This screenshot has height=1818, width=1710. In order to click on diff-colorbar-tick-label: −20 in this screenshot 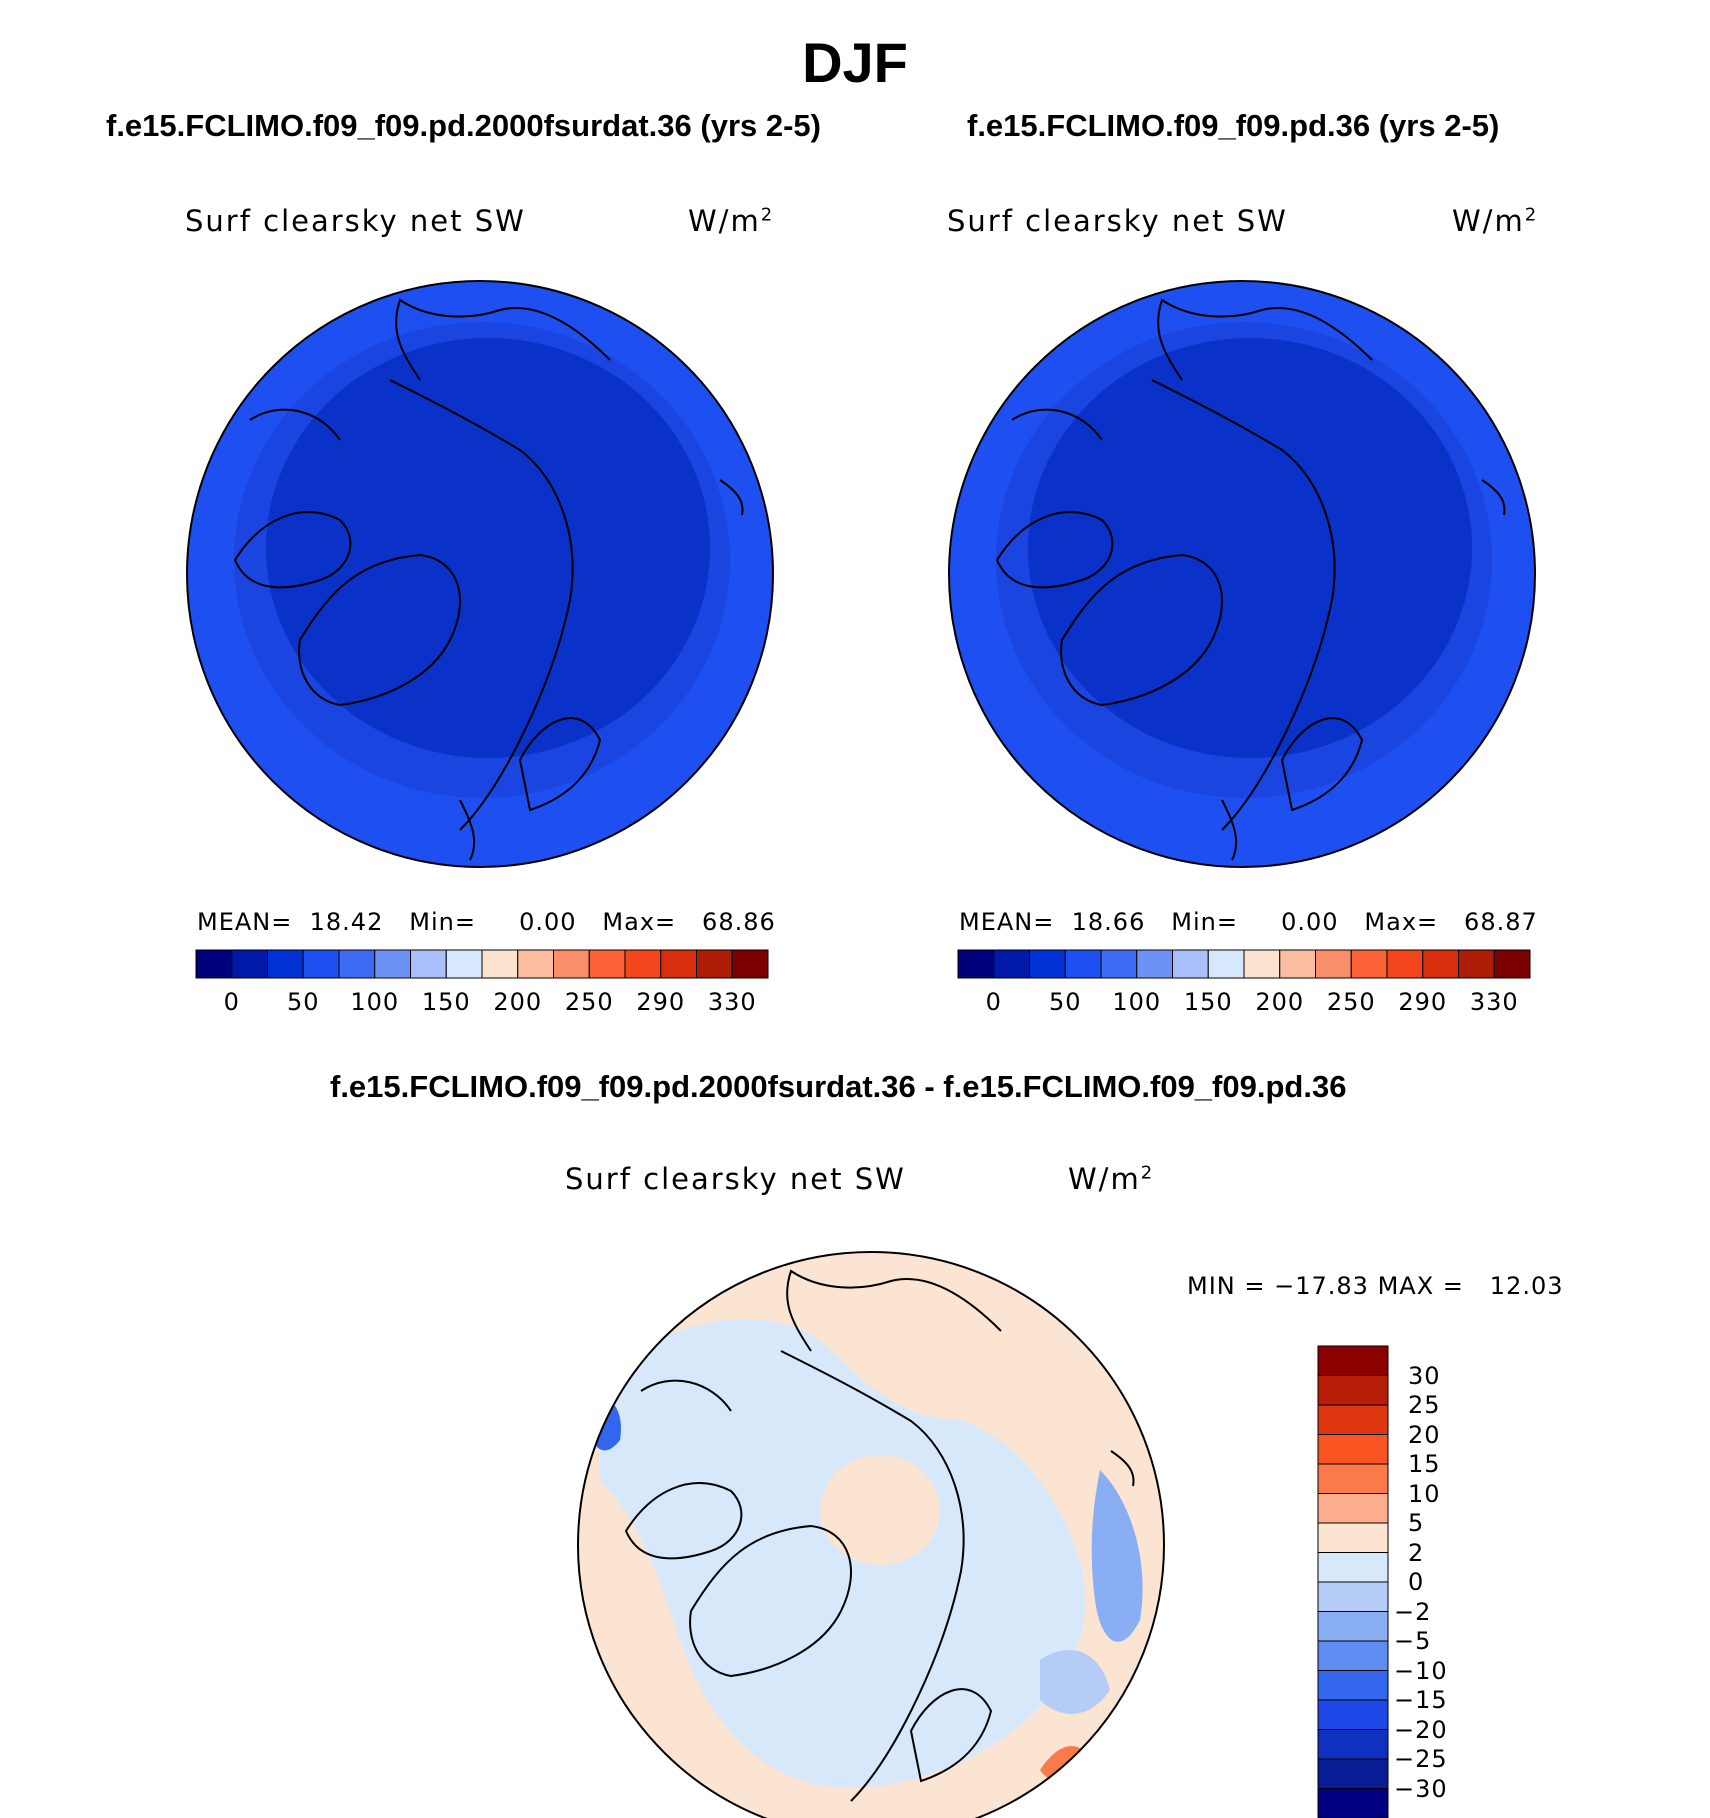, I will do `click(1421, 1730)`.